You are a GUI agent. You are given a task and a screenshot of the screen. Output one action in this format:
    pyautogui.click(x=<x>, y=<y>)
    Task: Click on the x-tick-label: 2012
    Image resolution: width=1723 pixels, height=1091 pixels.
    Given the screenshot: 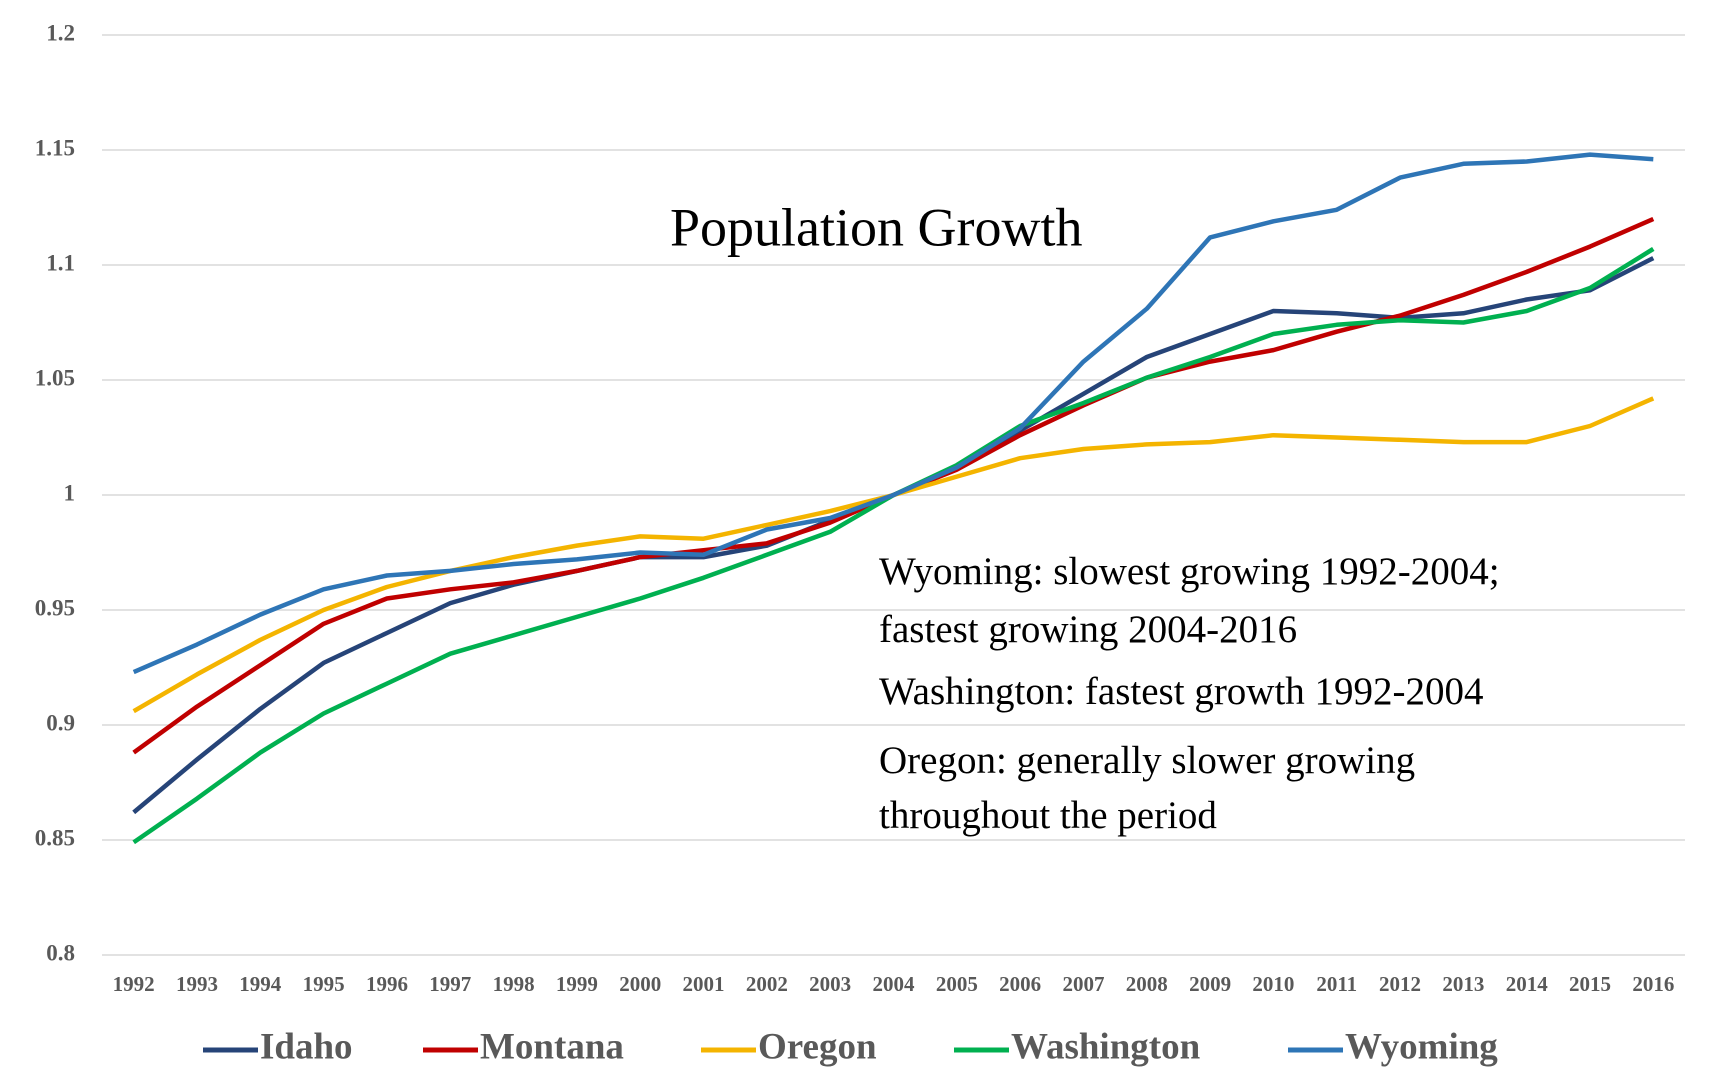 What is the action you would take?
    pyautogui.click(x=1400, y=984)
    